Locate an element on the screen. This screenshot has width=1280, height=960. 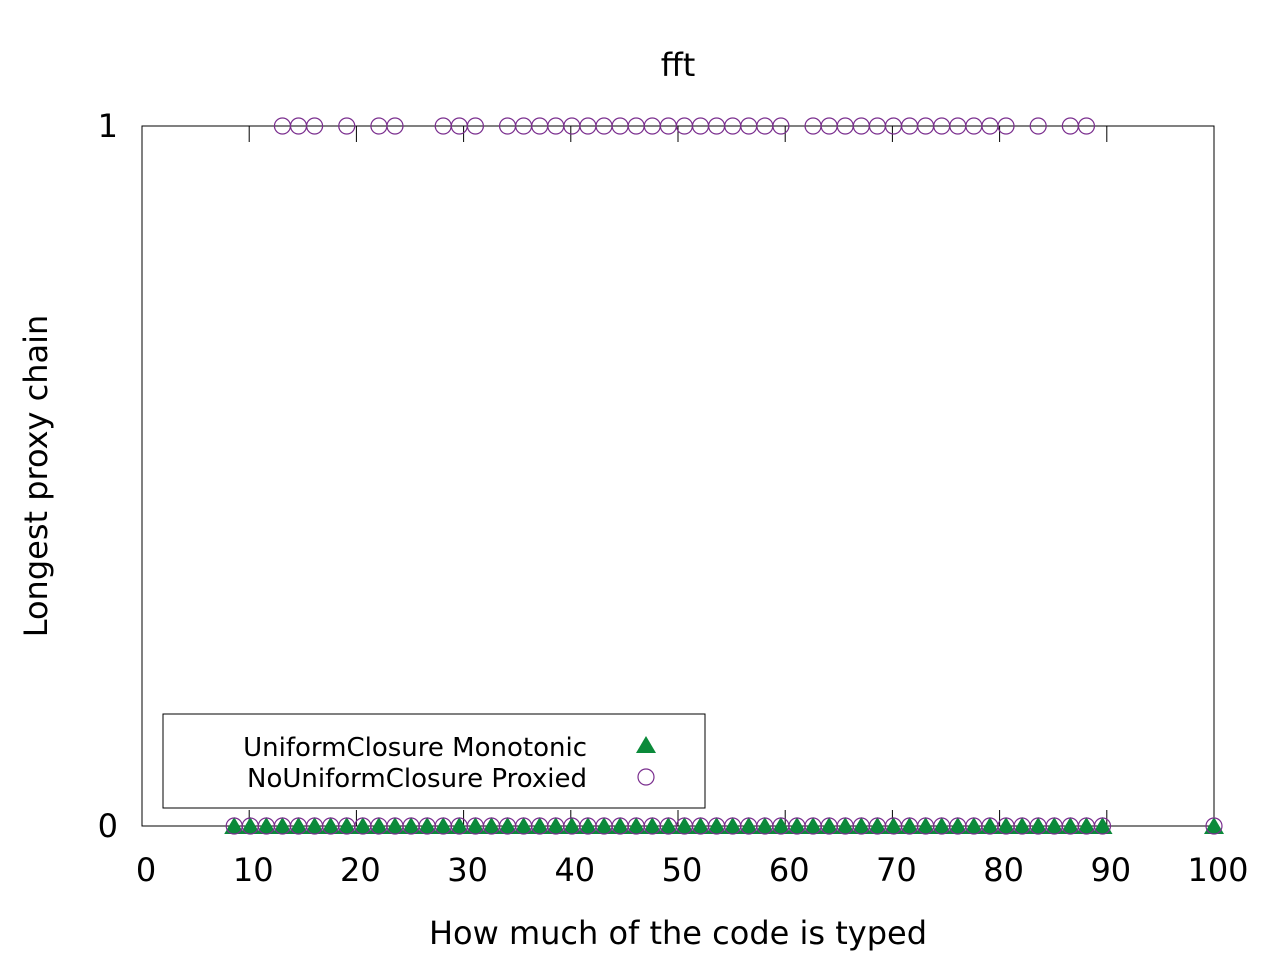
x-tick-label: 30 is located at coordinates (467, 870).